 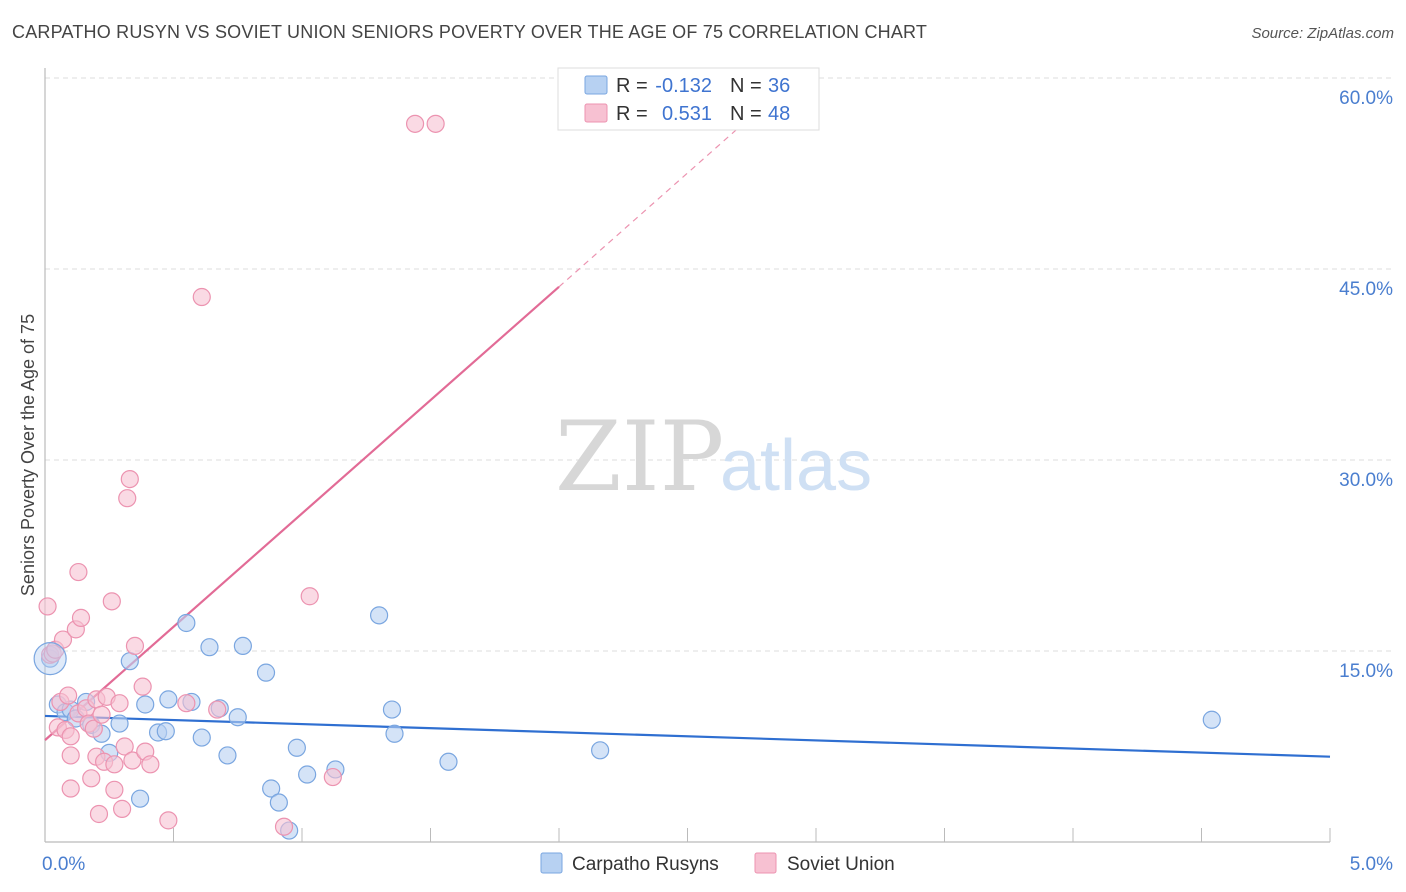 What do you see at coordinates (765, 863) in the screenshot?
I see `series-swatch-soviet` at bounding box center [765, 863].